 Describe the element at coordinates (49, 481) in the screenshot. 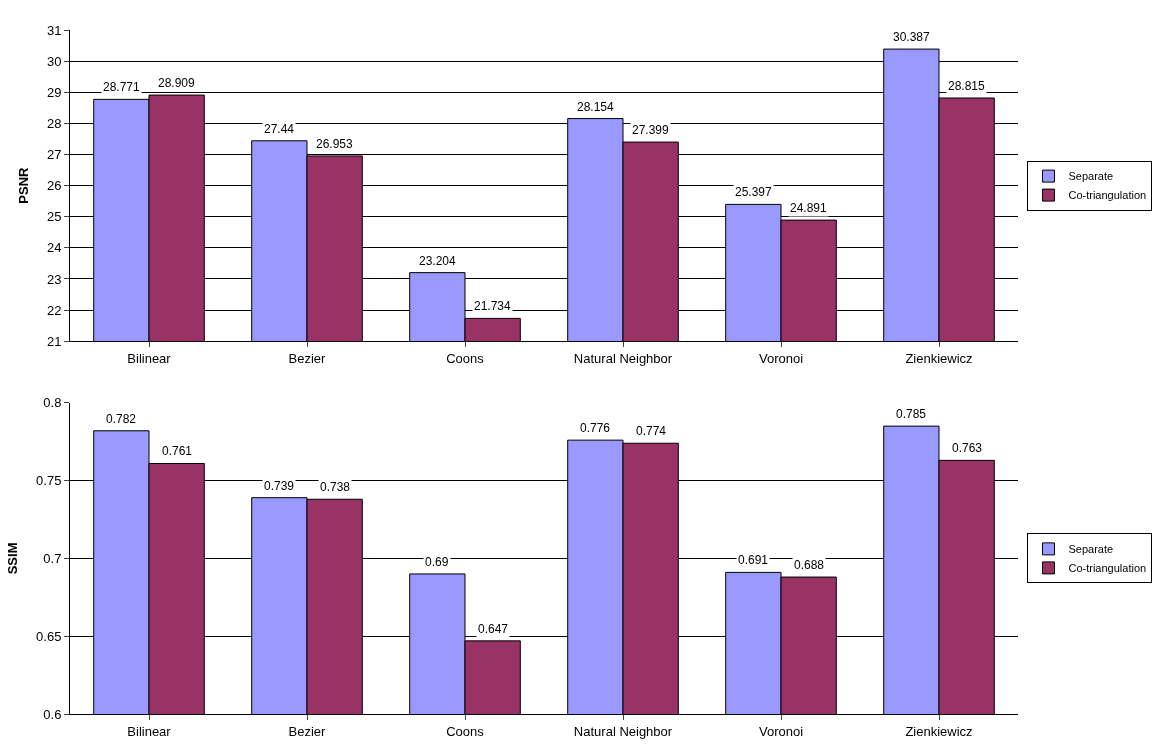

I see `y-tick-label: 0.75` at that location.